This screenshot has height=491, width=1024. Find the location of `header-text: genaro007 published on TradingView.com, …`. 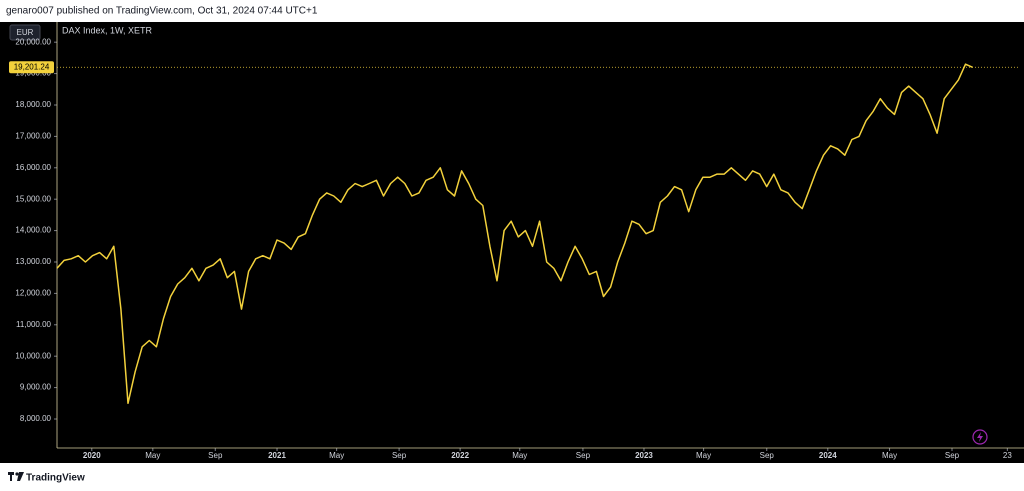

header-text: genaro007 published on TradingView.com, … is located at coordinates (162, 11).